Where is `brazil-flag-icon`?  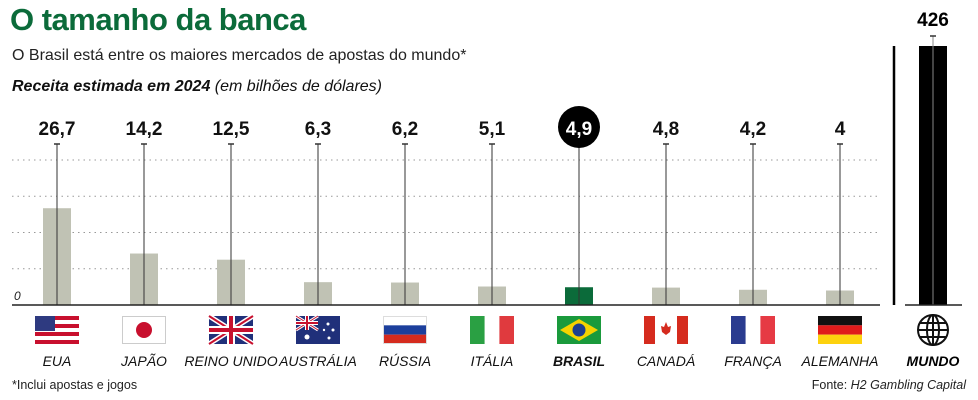 brazil-flag-icon is located at coordinates (579, 330).